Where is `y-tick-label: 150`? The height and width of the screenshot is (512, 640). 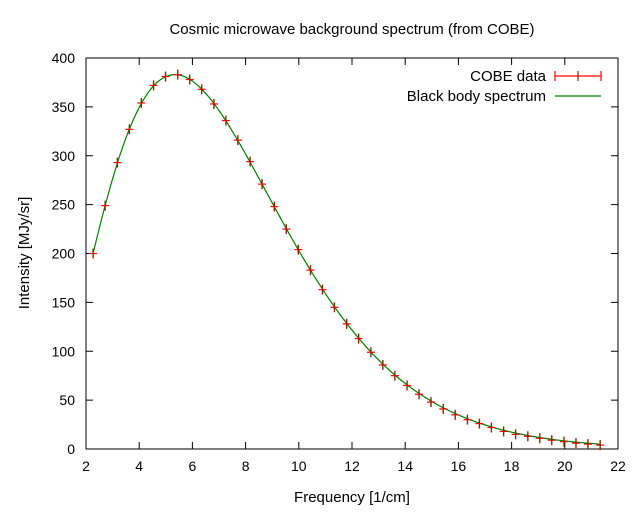
y-tick-label: 150 is located at coordinates (64, 302).